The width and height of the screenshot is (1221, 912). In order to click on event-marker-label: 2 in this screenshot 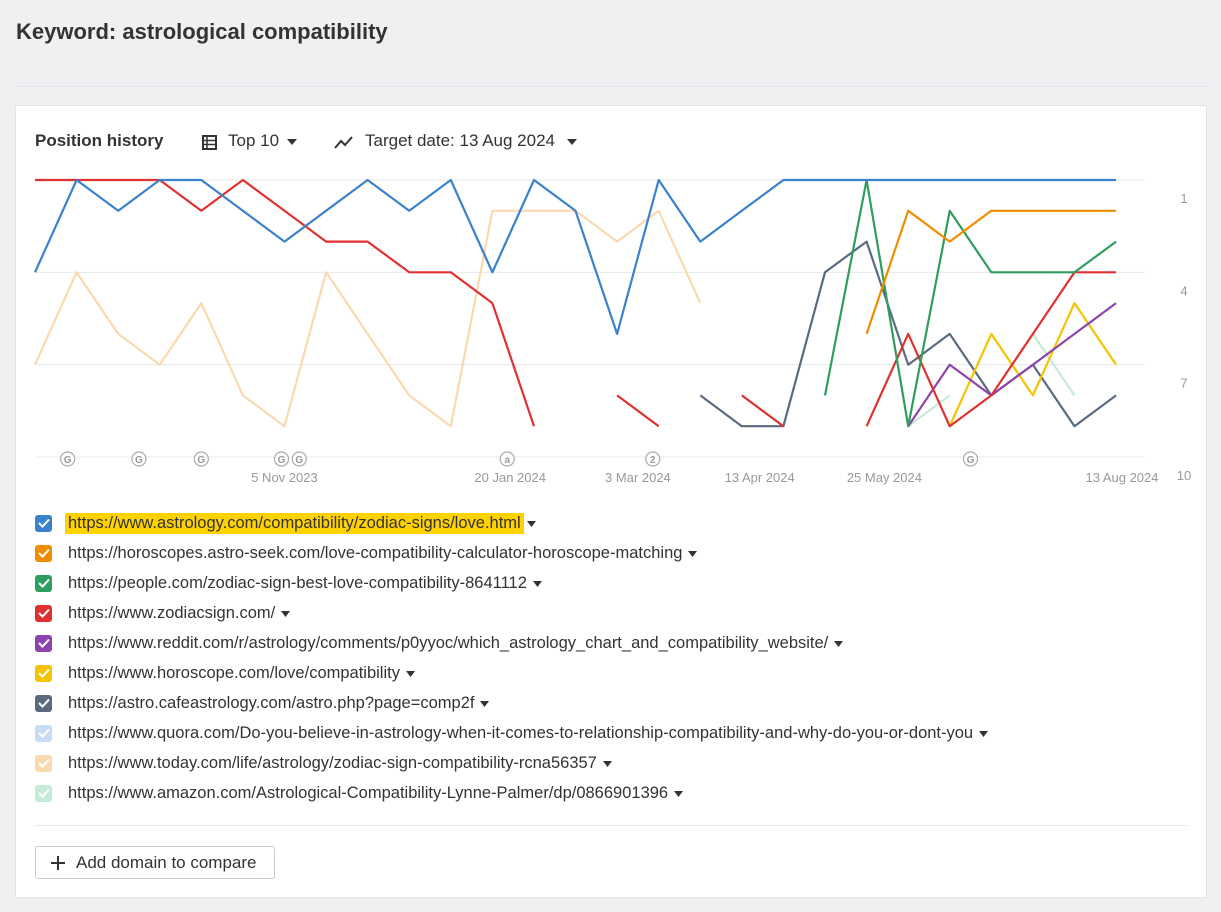, I will do `click(653, 460)`.